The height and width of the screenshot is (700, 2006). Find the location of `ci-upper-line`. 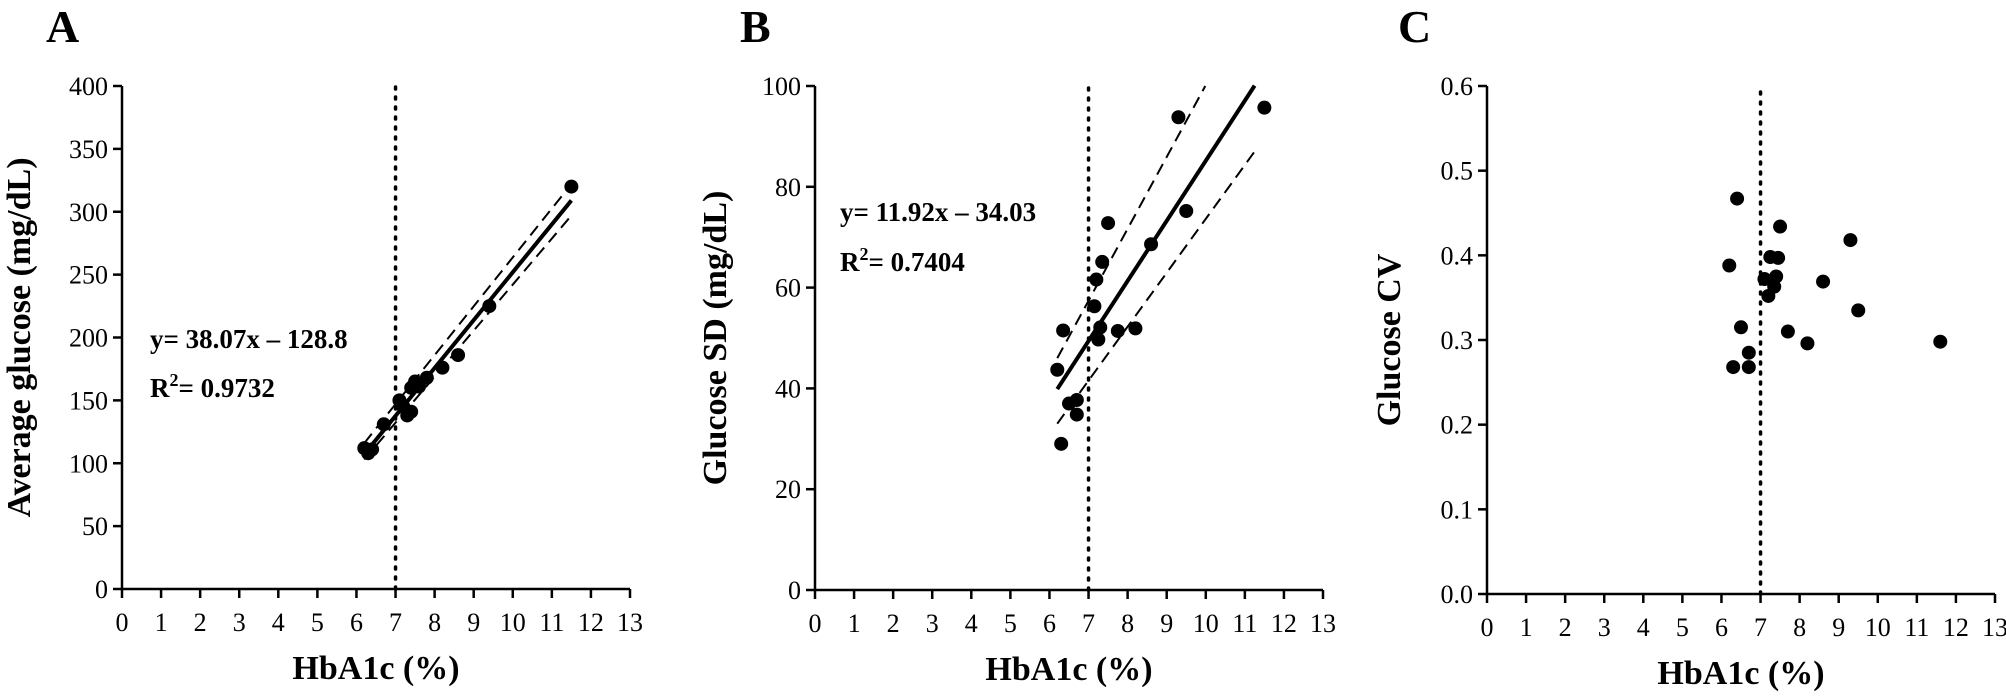

ci-upper-line is located at coordinates (1131, 222).